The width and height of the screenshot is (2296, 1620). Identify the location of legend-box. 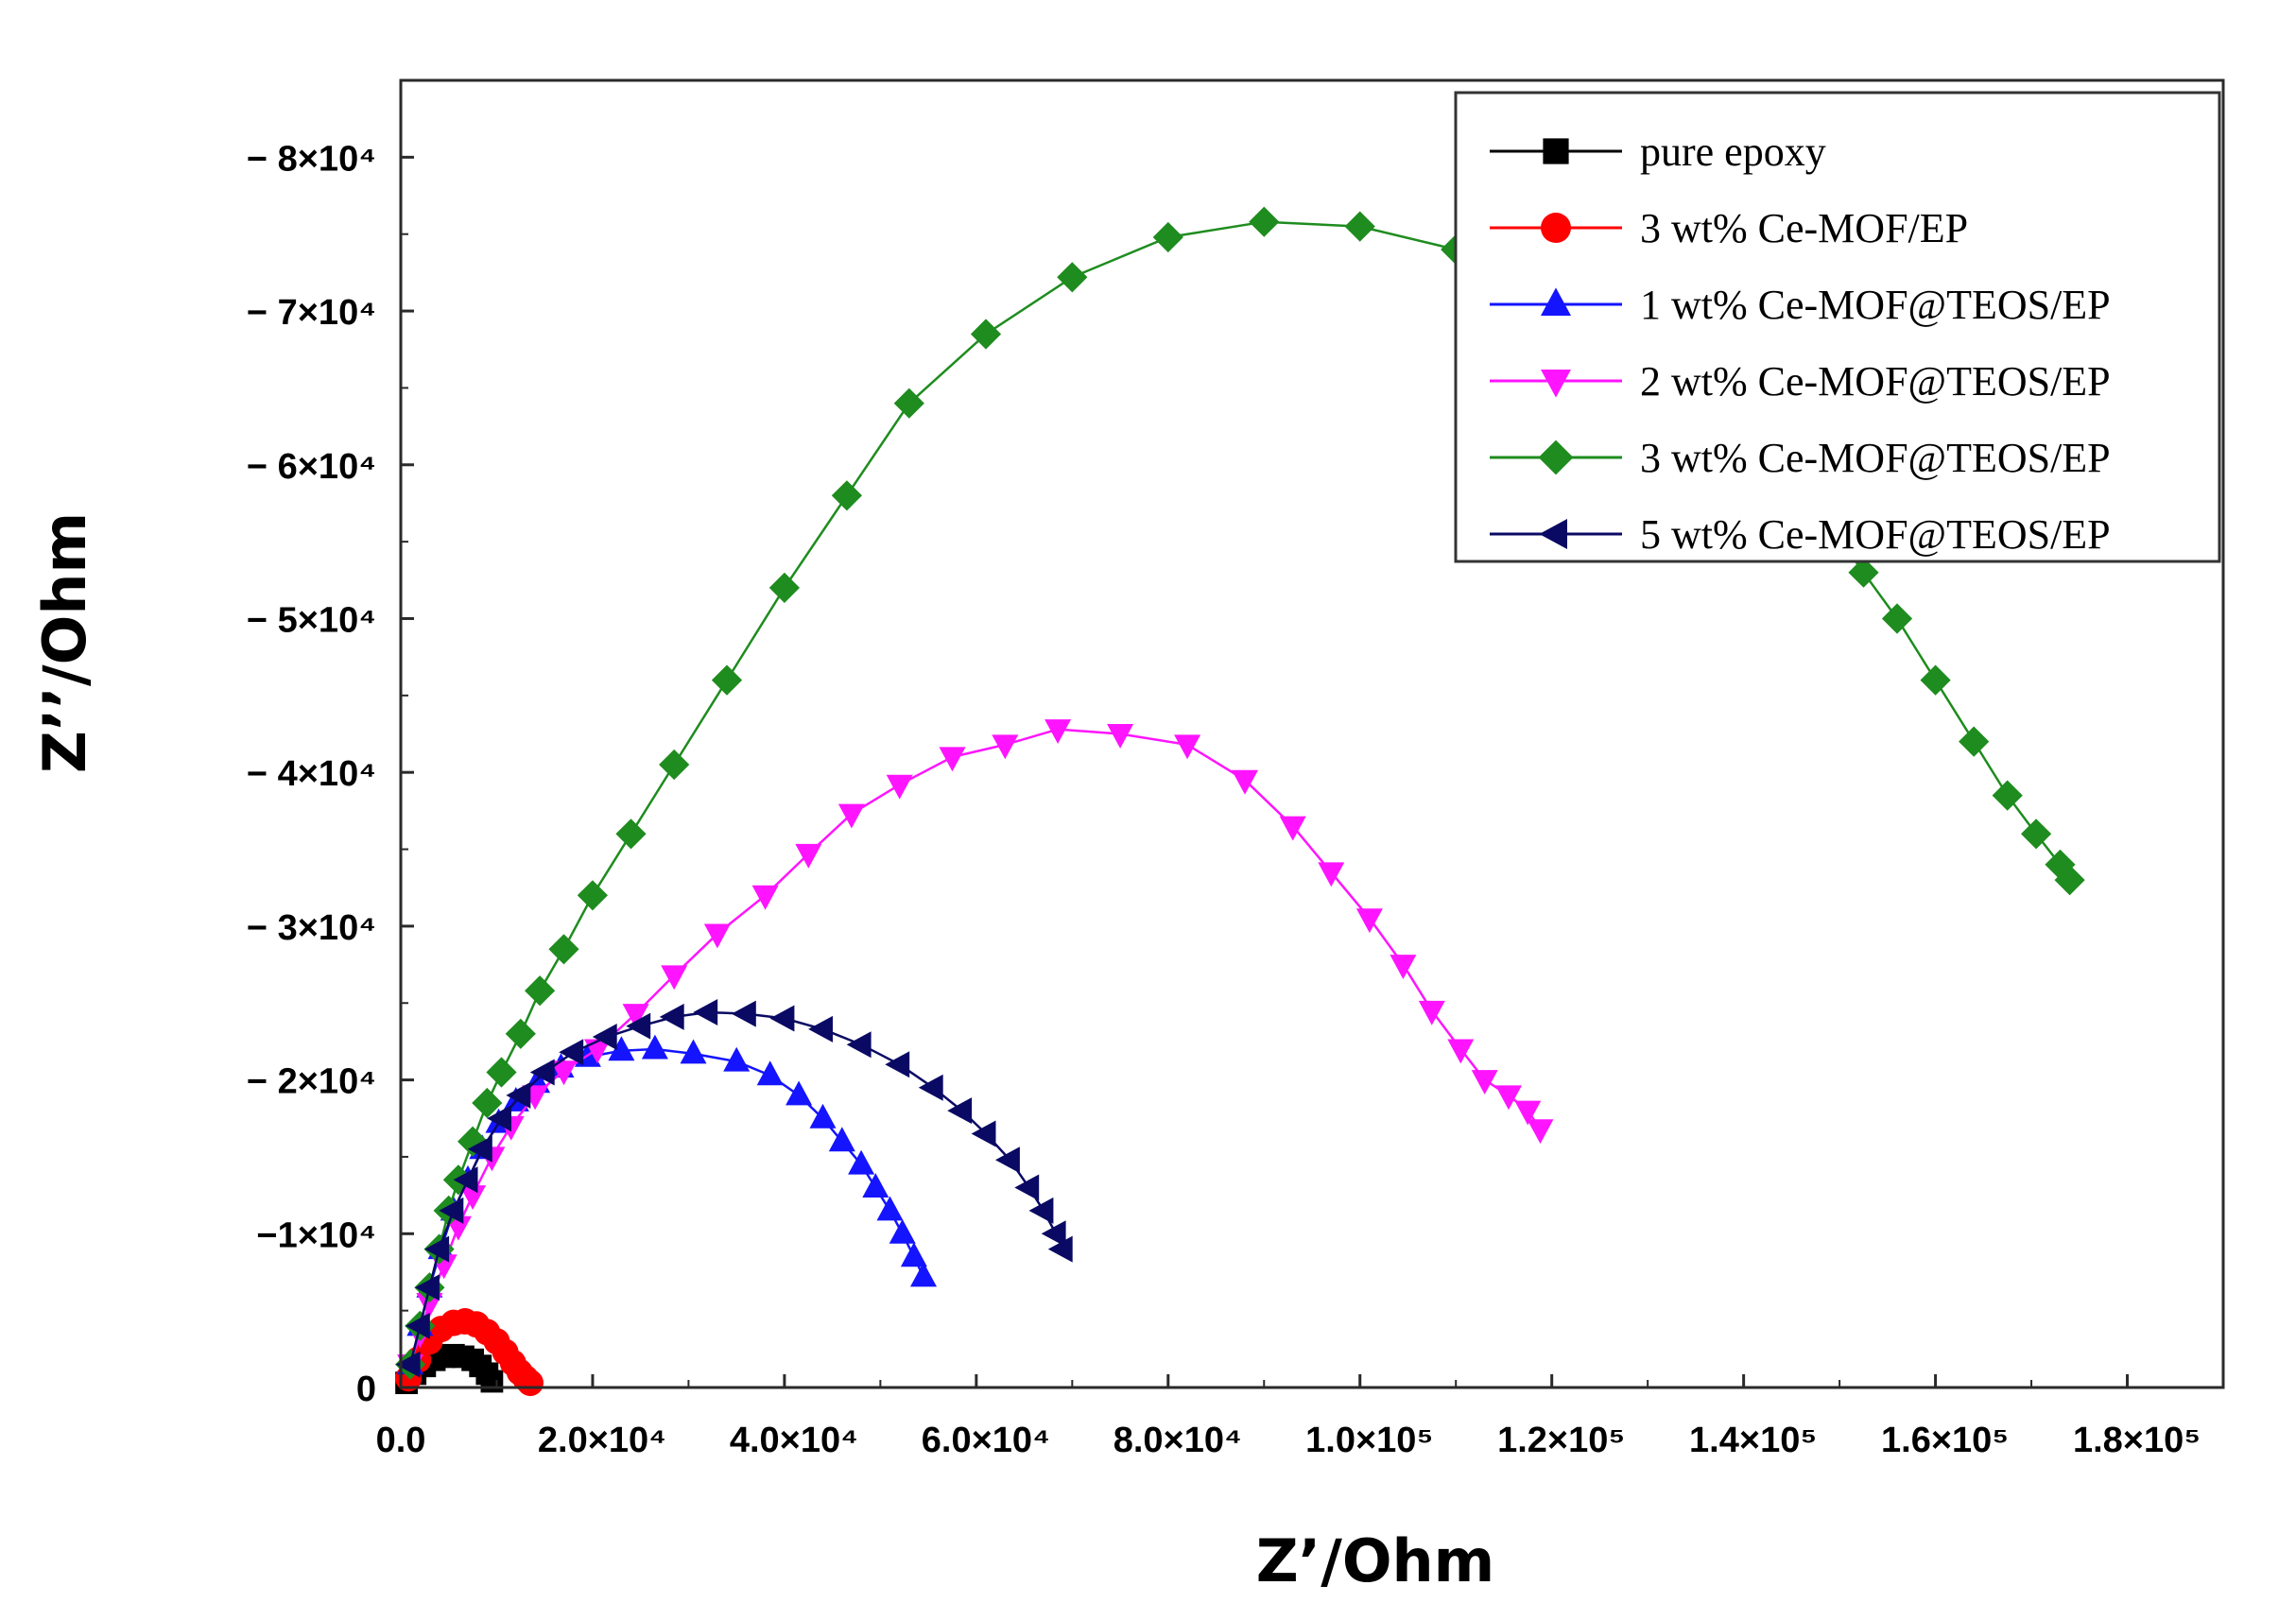
(1837, 327).